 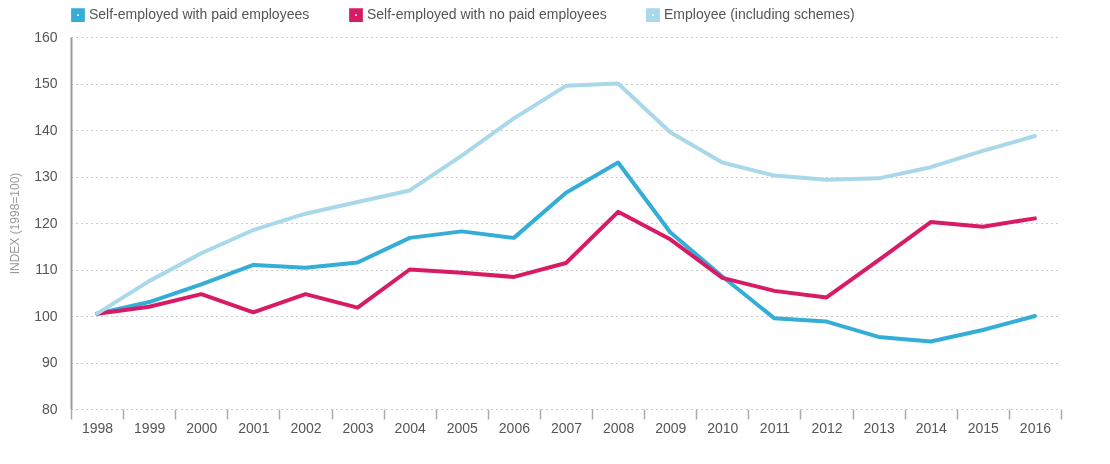 I want to click on y-tick-label: 110, so click(x=46, y=269).